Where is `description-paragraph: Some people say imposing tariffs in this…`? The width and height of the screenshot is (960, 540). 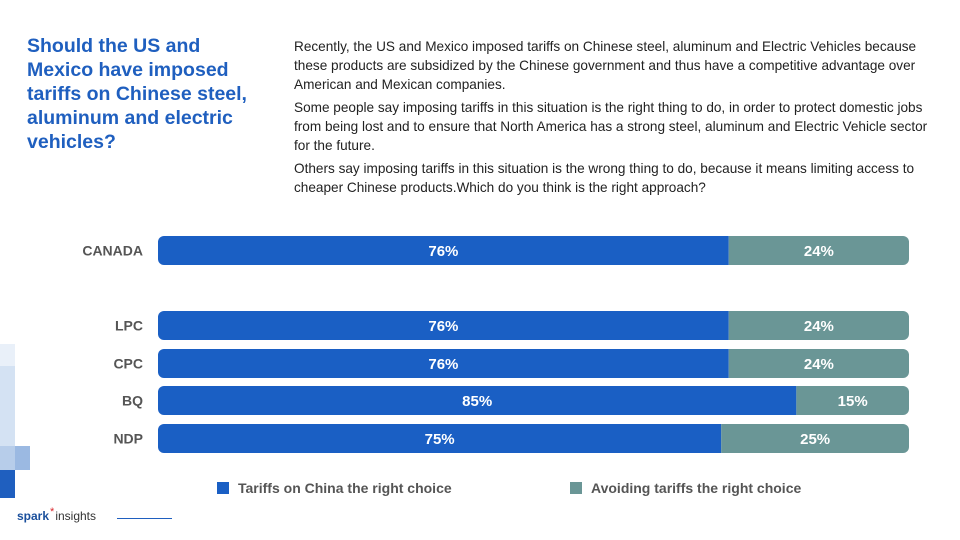
description-paragraph: Some people say imposing tariffs in this… is located at coordinates (611, 126).